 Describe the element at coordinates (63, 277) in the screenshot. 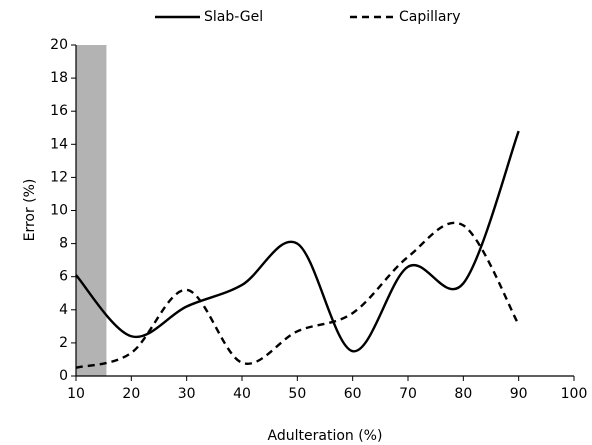

I see `y-tick-label: 6` at that location.